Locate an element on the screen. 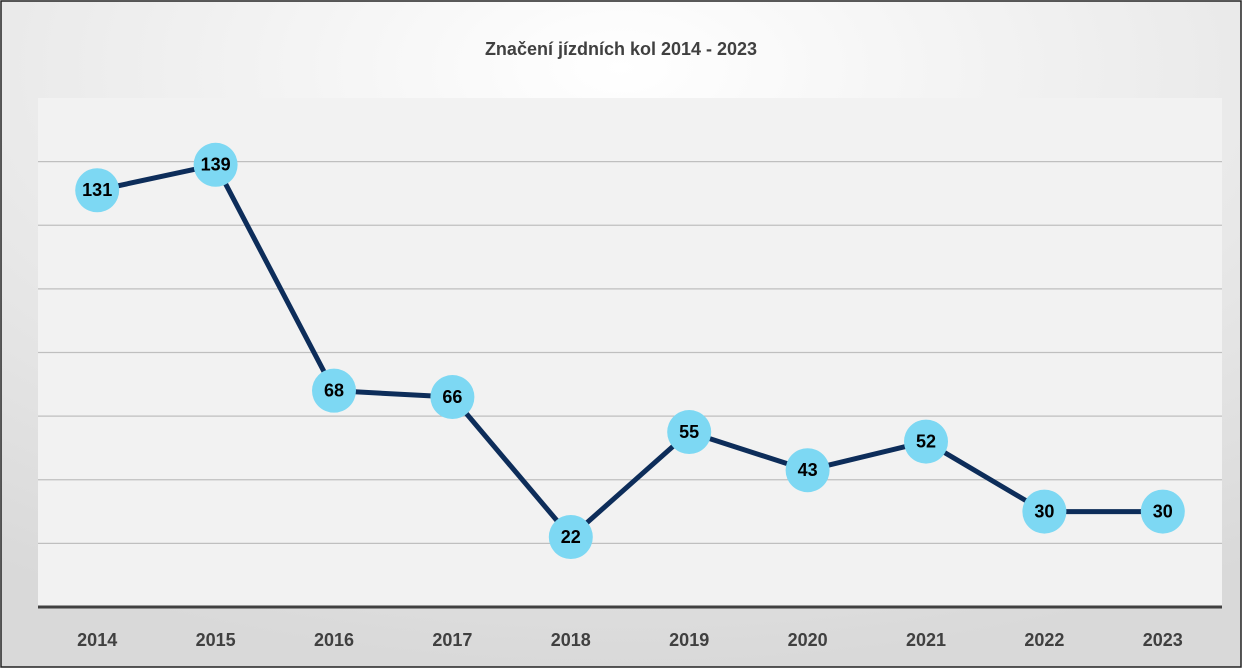  x-tick-label: 2023 is located at coordinates (1163, 640).